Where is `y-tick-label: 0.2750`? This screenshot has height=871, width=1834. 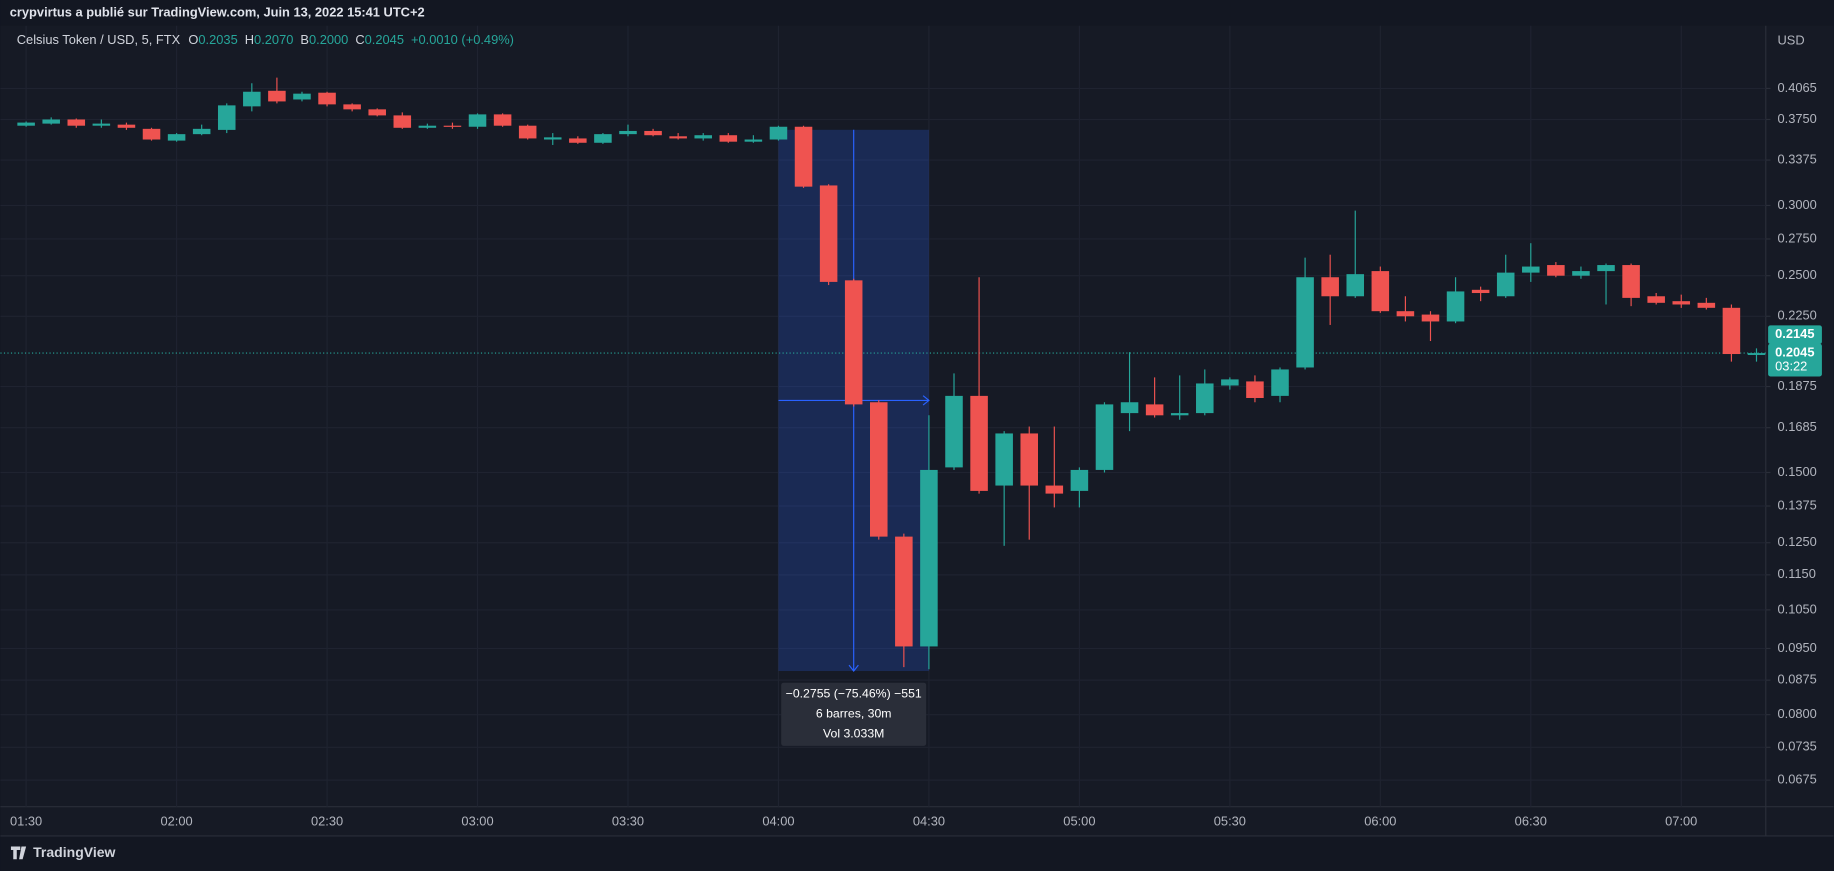
y-tick-label: 0.2750 is located at coordinates (1796, 237).